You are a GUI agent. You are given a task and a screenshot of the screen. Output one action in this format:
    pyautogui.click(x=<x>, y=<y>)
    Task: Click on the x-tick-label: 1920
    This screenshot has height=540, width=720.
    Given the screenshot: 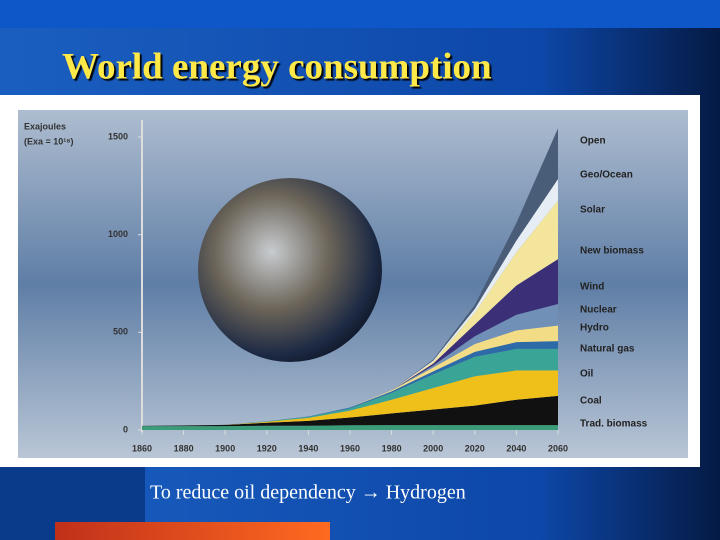 What is the action you would take?
    pyautogui.click(x=267, y=448)
    